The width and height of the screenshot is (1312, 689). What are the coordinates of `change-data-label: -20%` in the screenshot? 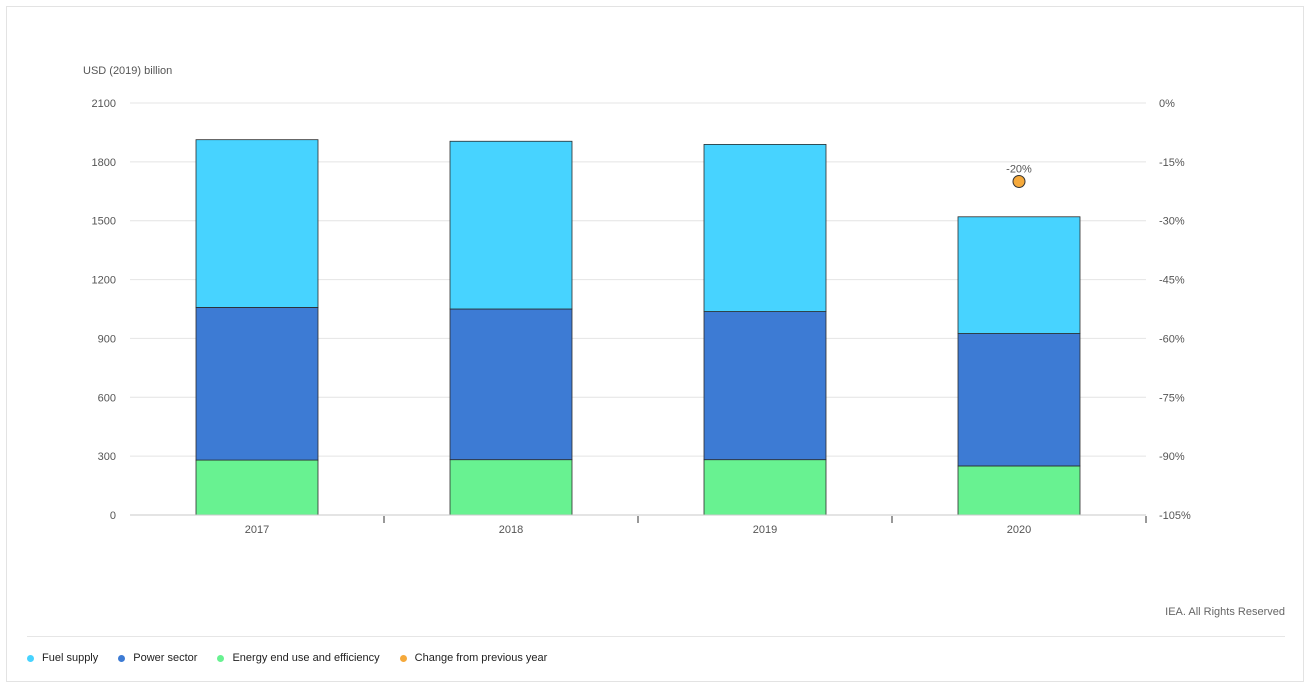 It's located at (1019, 169).